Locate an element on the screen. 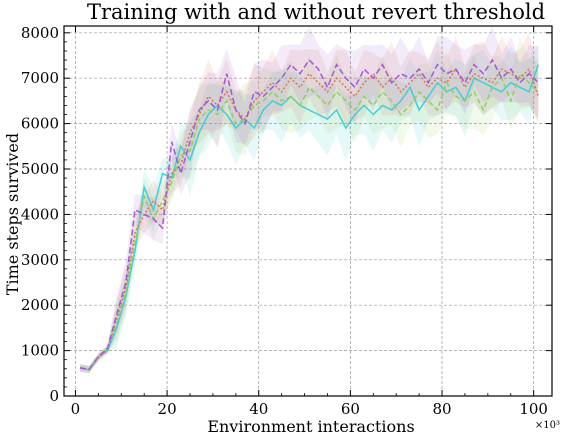  y-tick-label: 5000 is located at coordinates (40, 169).